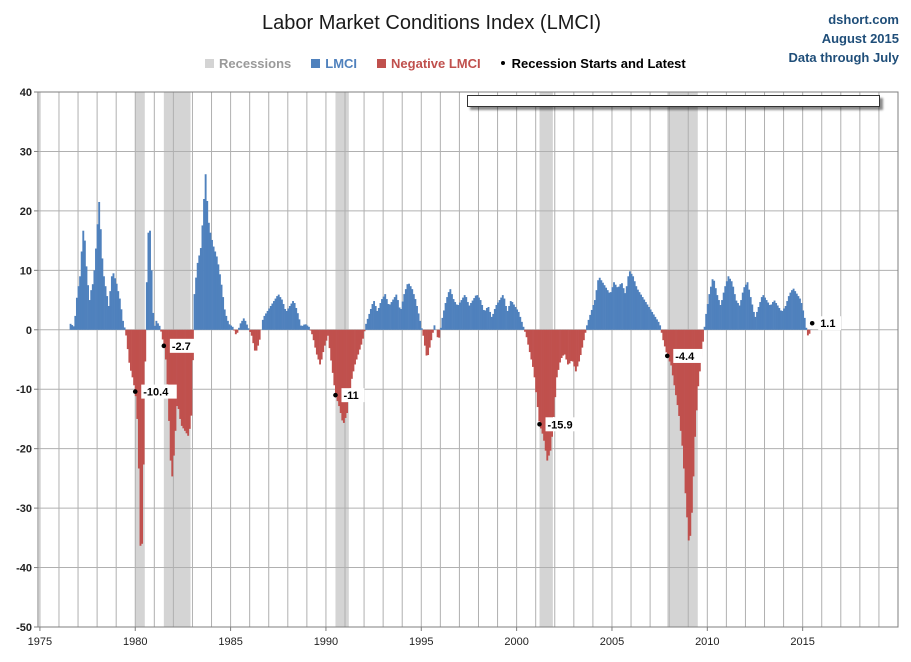  What do you see at coordinates (255, 63) in the screenshot?
I see `legend-label-recessions: Recessions` at bounding box center [255, 63].